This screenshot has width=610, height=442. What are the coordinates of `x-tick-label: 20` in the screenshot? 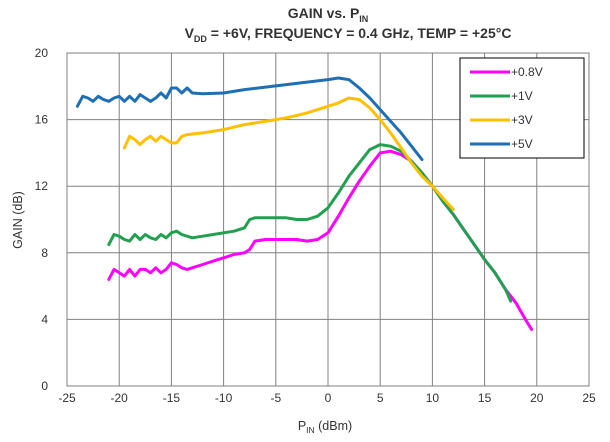 It's located at (537, 398).